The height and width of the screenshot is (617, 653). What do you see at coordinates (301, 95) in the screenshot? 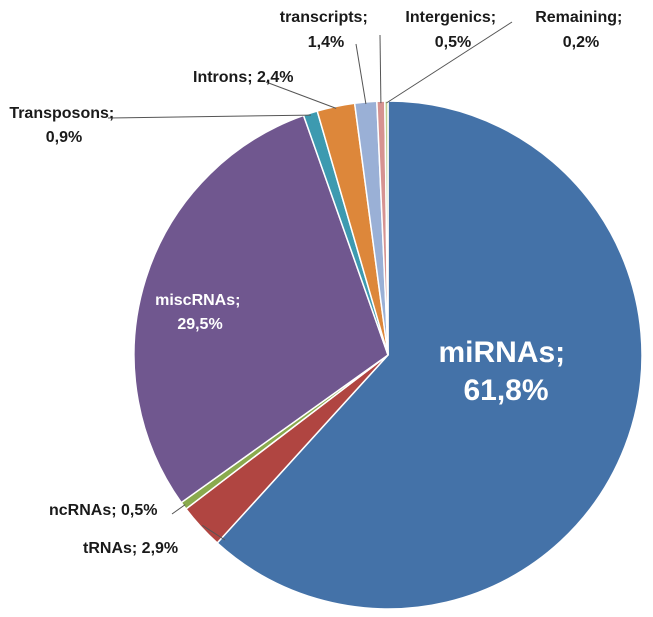
I see `leader-introns` at bounding box center [301, 95].